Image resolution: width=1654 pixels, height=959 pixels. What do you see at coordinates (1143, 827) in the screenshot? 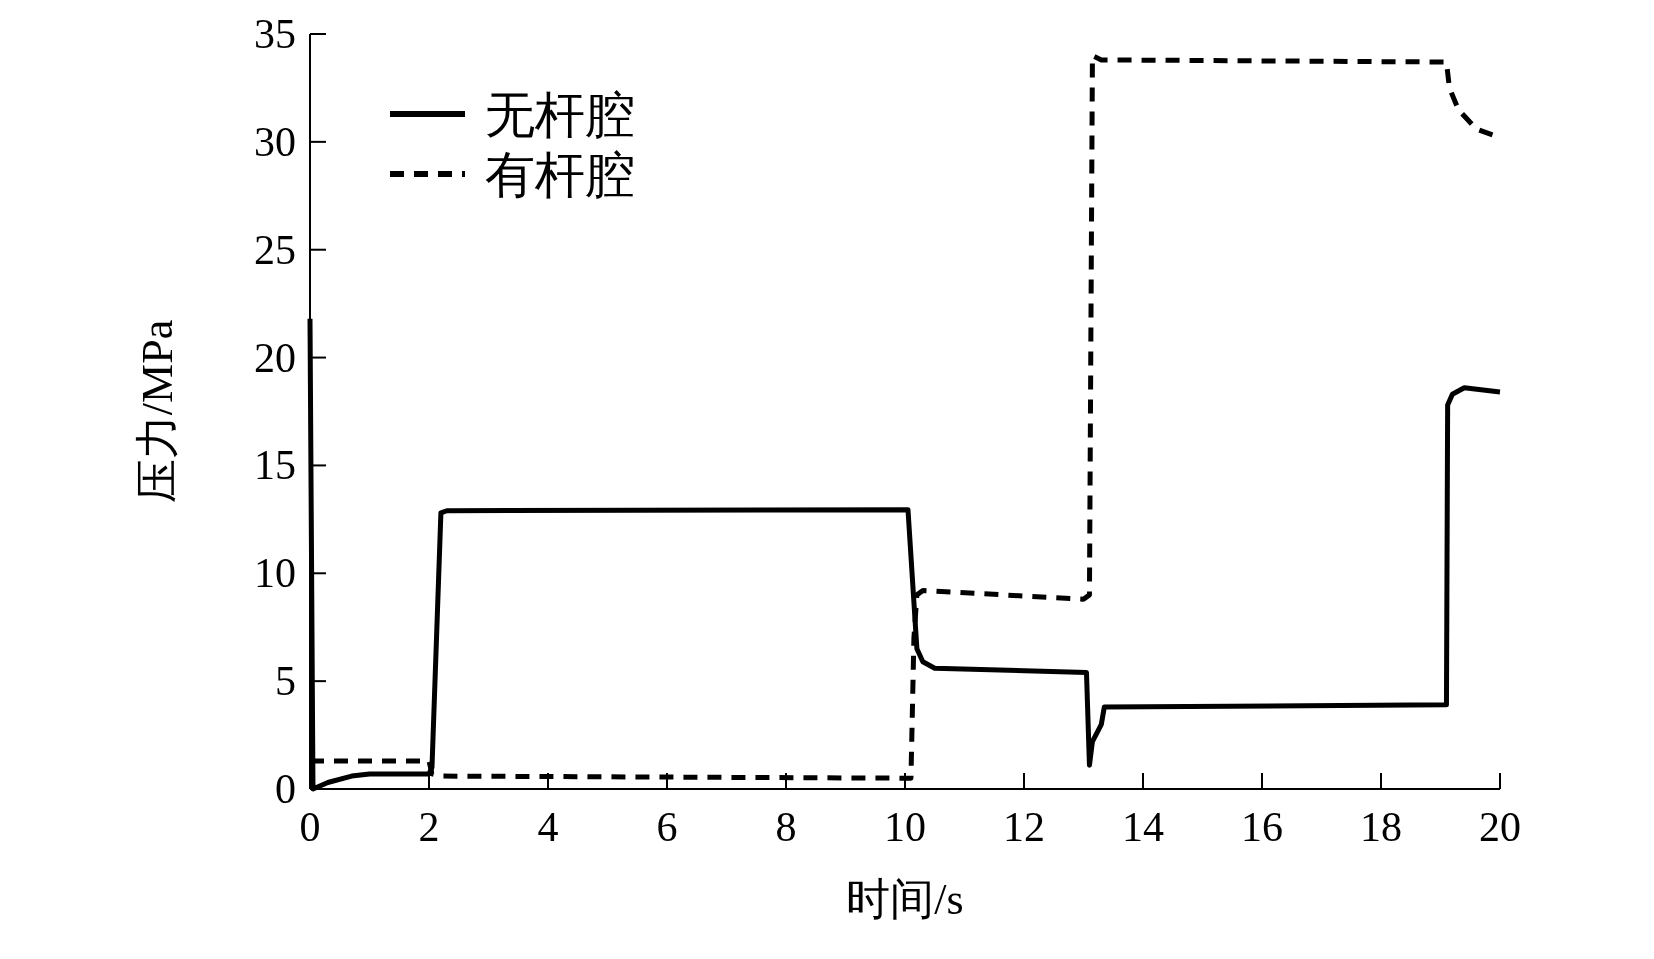
I see `x-tick-label: 14` at bounding box center [1143, 827].